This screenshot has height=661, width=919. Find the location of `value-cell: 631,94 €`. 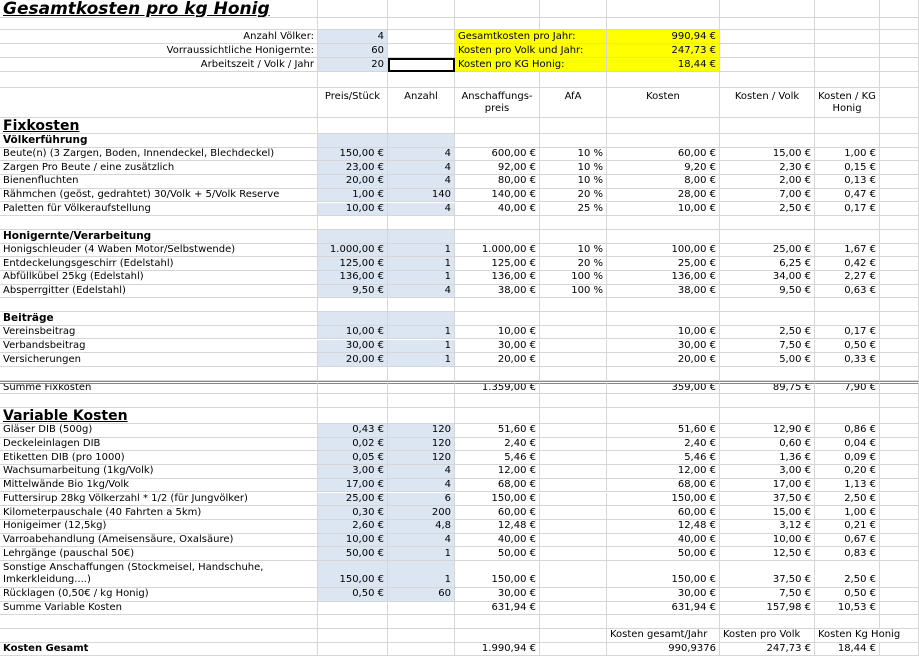

value-cell: 631,94 € is located at coordinates (497, 608).